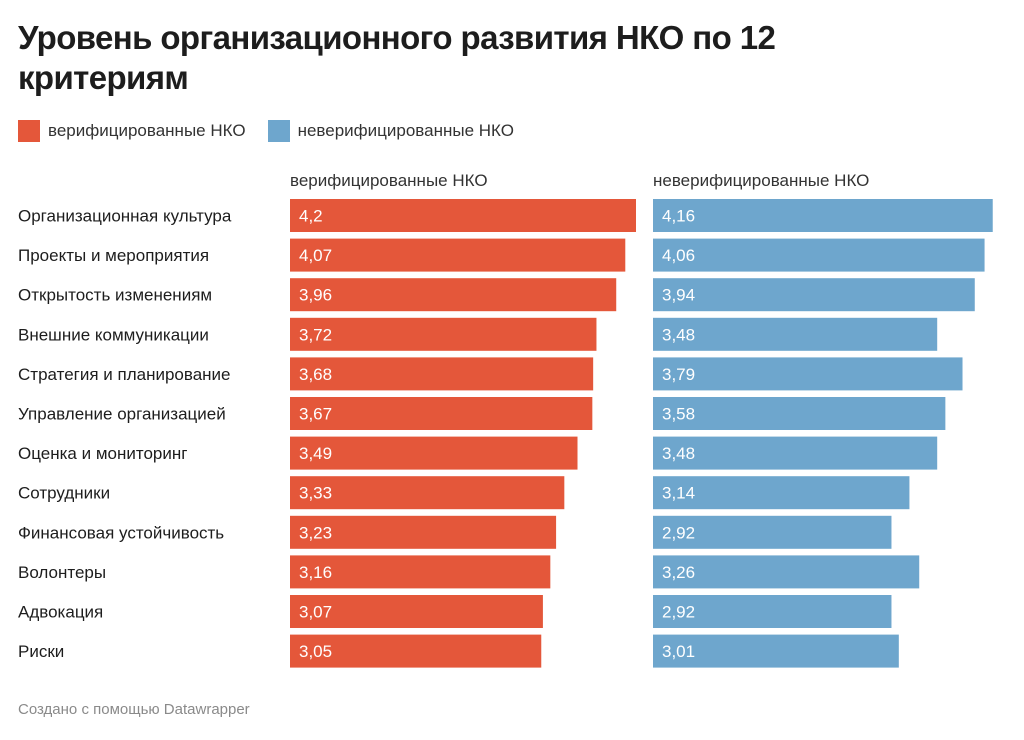  Describe the element at coordinates (29, 131) in the screenshot. I see `legend-swatch-verified` at that location.